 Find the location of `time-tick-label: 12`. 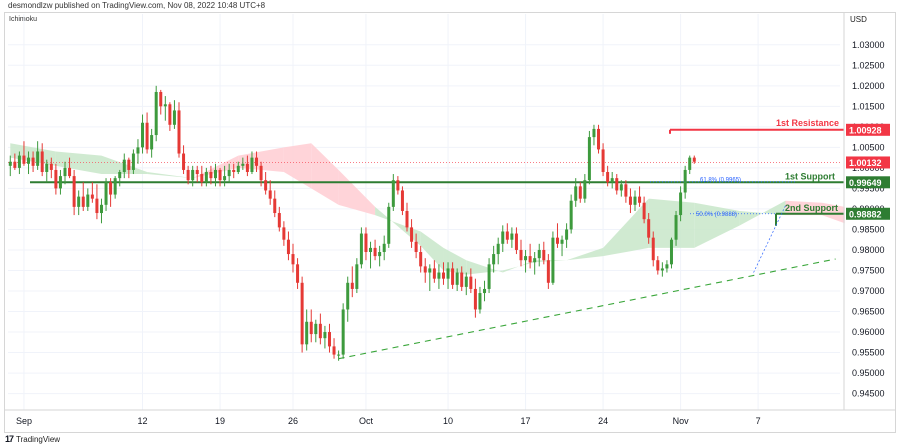

time-tick-label: 12 is located at coordinates (143, 421).